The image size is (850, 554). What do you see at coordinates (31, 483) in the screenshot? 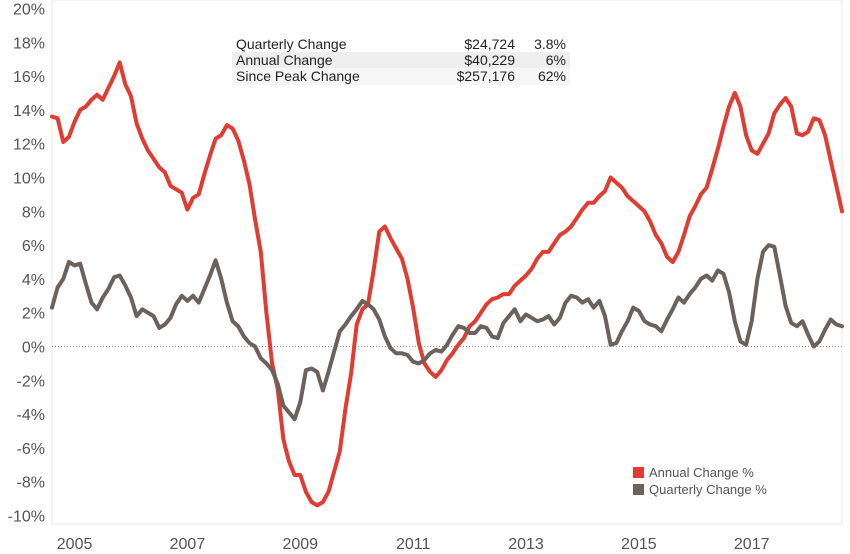
I see `y-tick-label: -8%` at bounding box center [31, 483].